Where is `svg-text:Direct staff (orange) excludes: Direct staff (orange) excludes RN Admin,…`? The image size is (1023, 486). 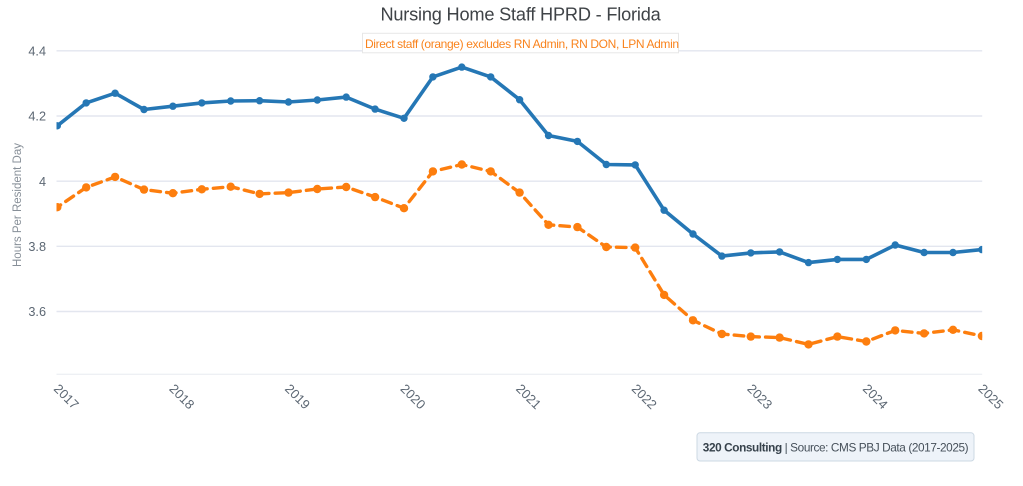 svg-text:Direct staff (orange) excludes: Direct staff (orange) excludes RN Admin,… is located at coordinates (522, 44).